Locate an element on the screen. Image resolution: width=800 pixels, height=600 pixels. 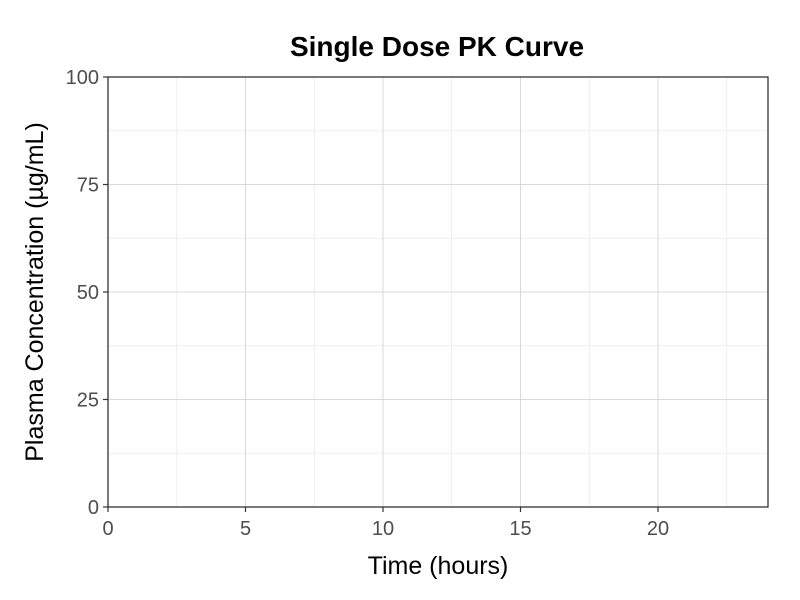
y-tick-label: 75 is located at coordinates (88, 186).